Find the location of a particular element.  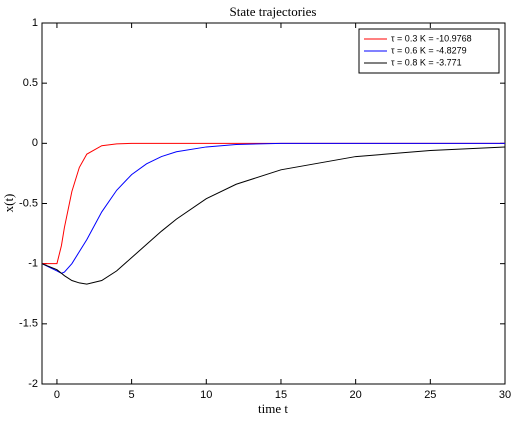

legend-label: τ = 0.3 K = -10.9768 is located at coordinates (431, 38).